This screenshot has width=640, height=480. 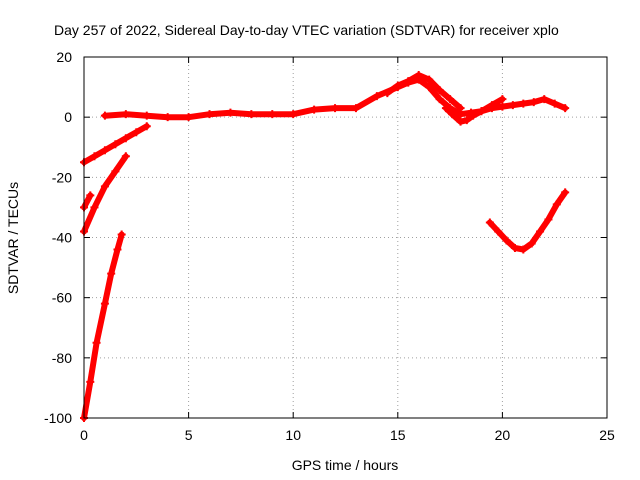 I want to click on series-track-a, so click(x=115, y=144).